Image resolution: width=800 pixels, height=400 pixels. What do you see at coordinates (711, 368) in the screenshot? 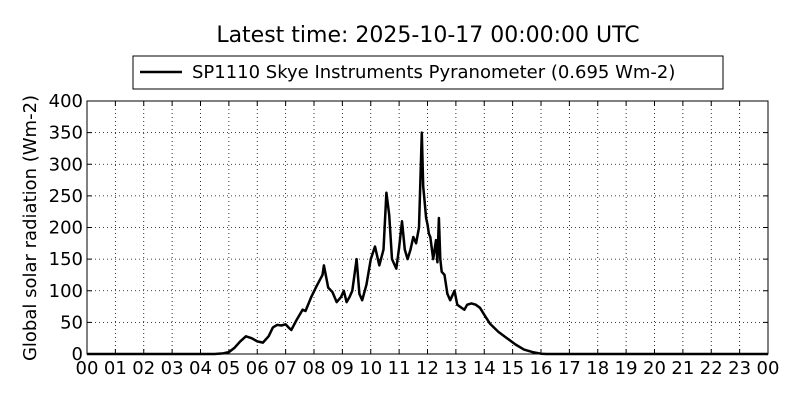
I see `x-tick-label: 22` at bounding box center [711, 368].